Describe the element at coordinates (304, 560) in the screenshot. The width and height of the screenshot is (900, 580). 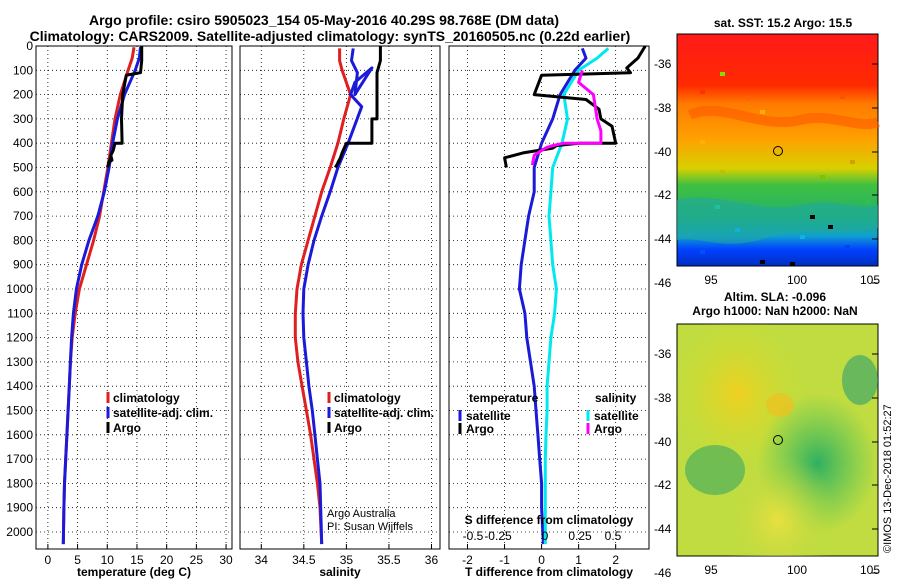
I see `x-tick-label: 34.5` at that location.